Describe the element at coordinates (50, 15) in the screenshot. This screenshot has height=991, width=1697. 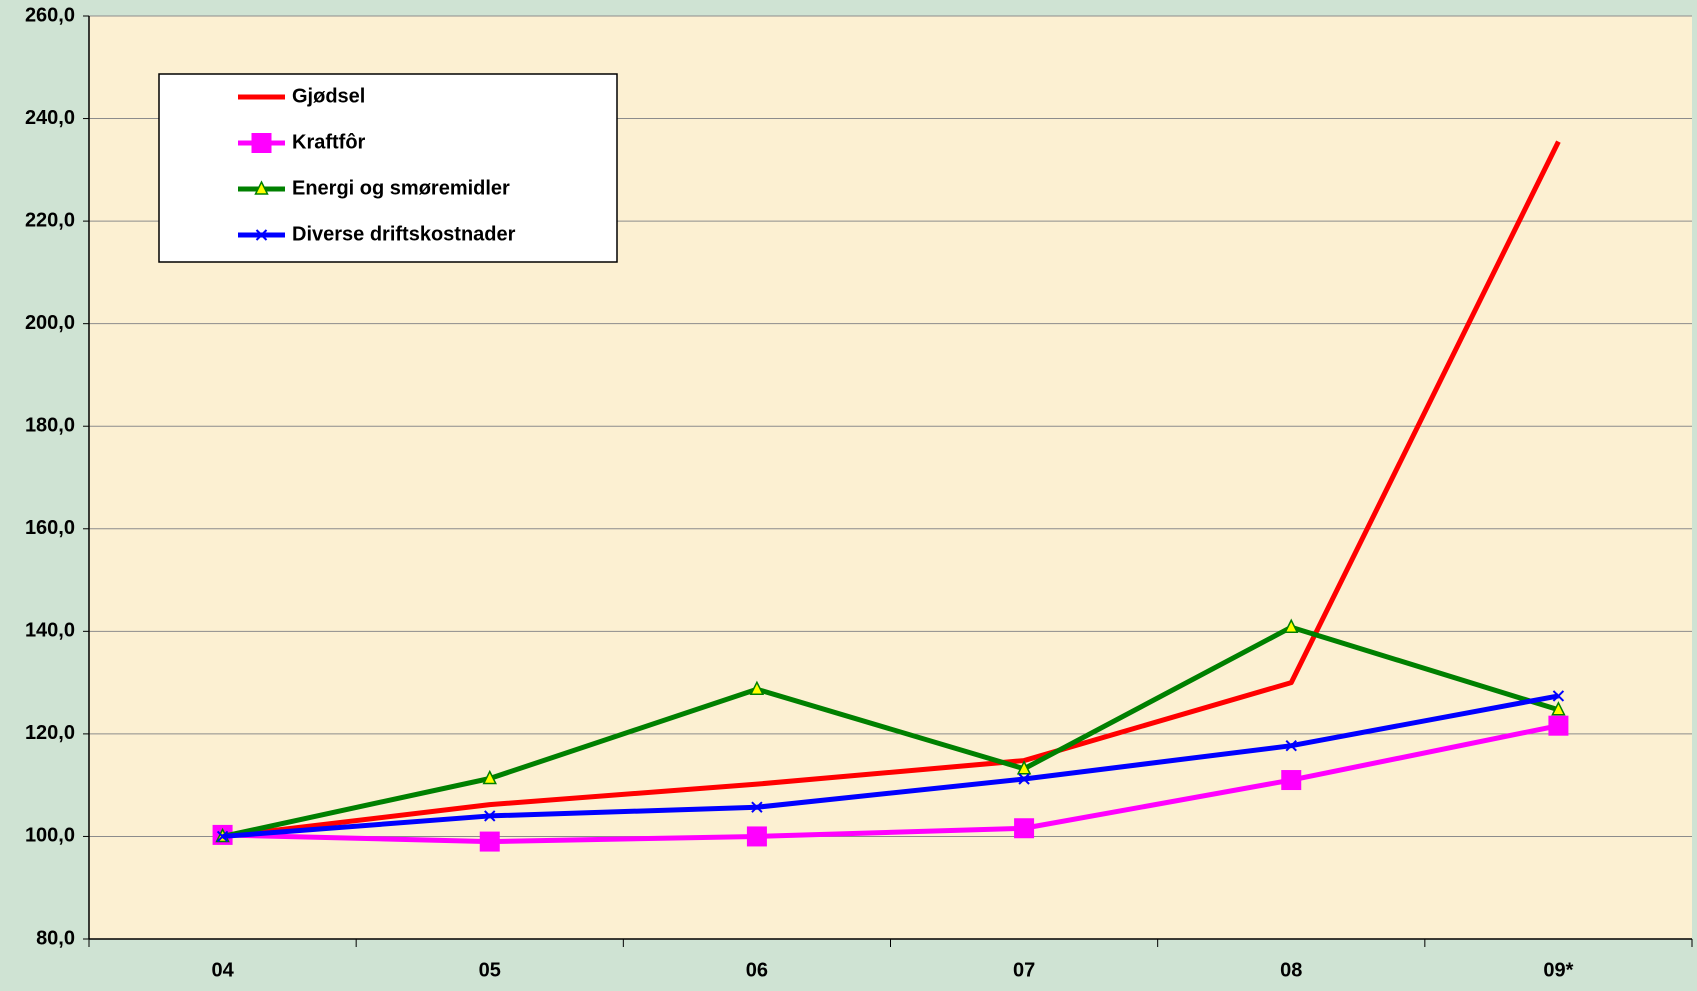
I see `y-tick-label: 260,0` at that location.